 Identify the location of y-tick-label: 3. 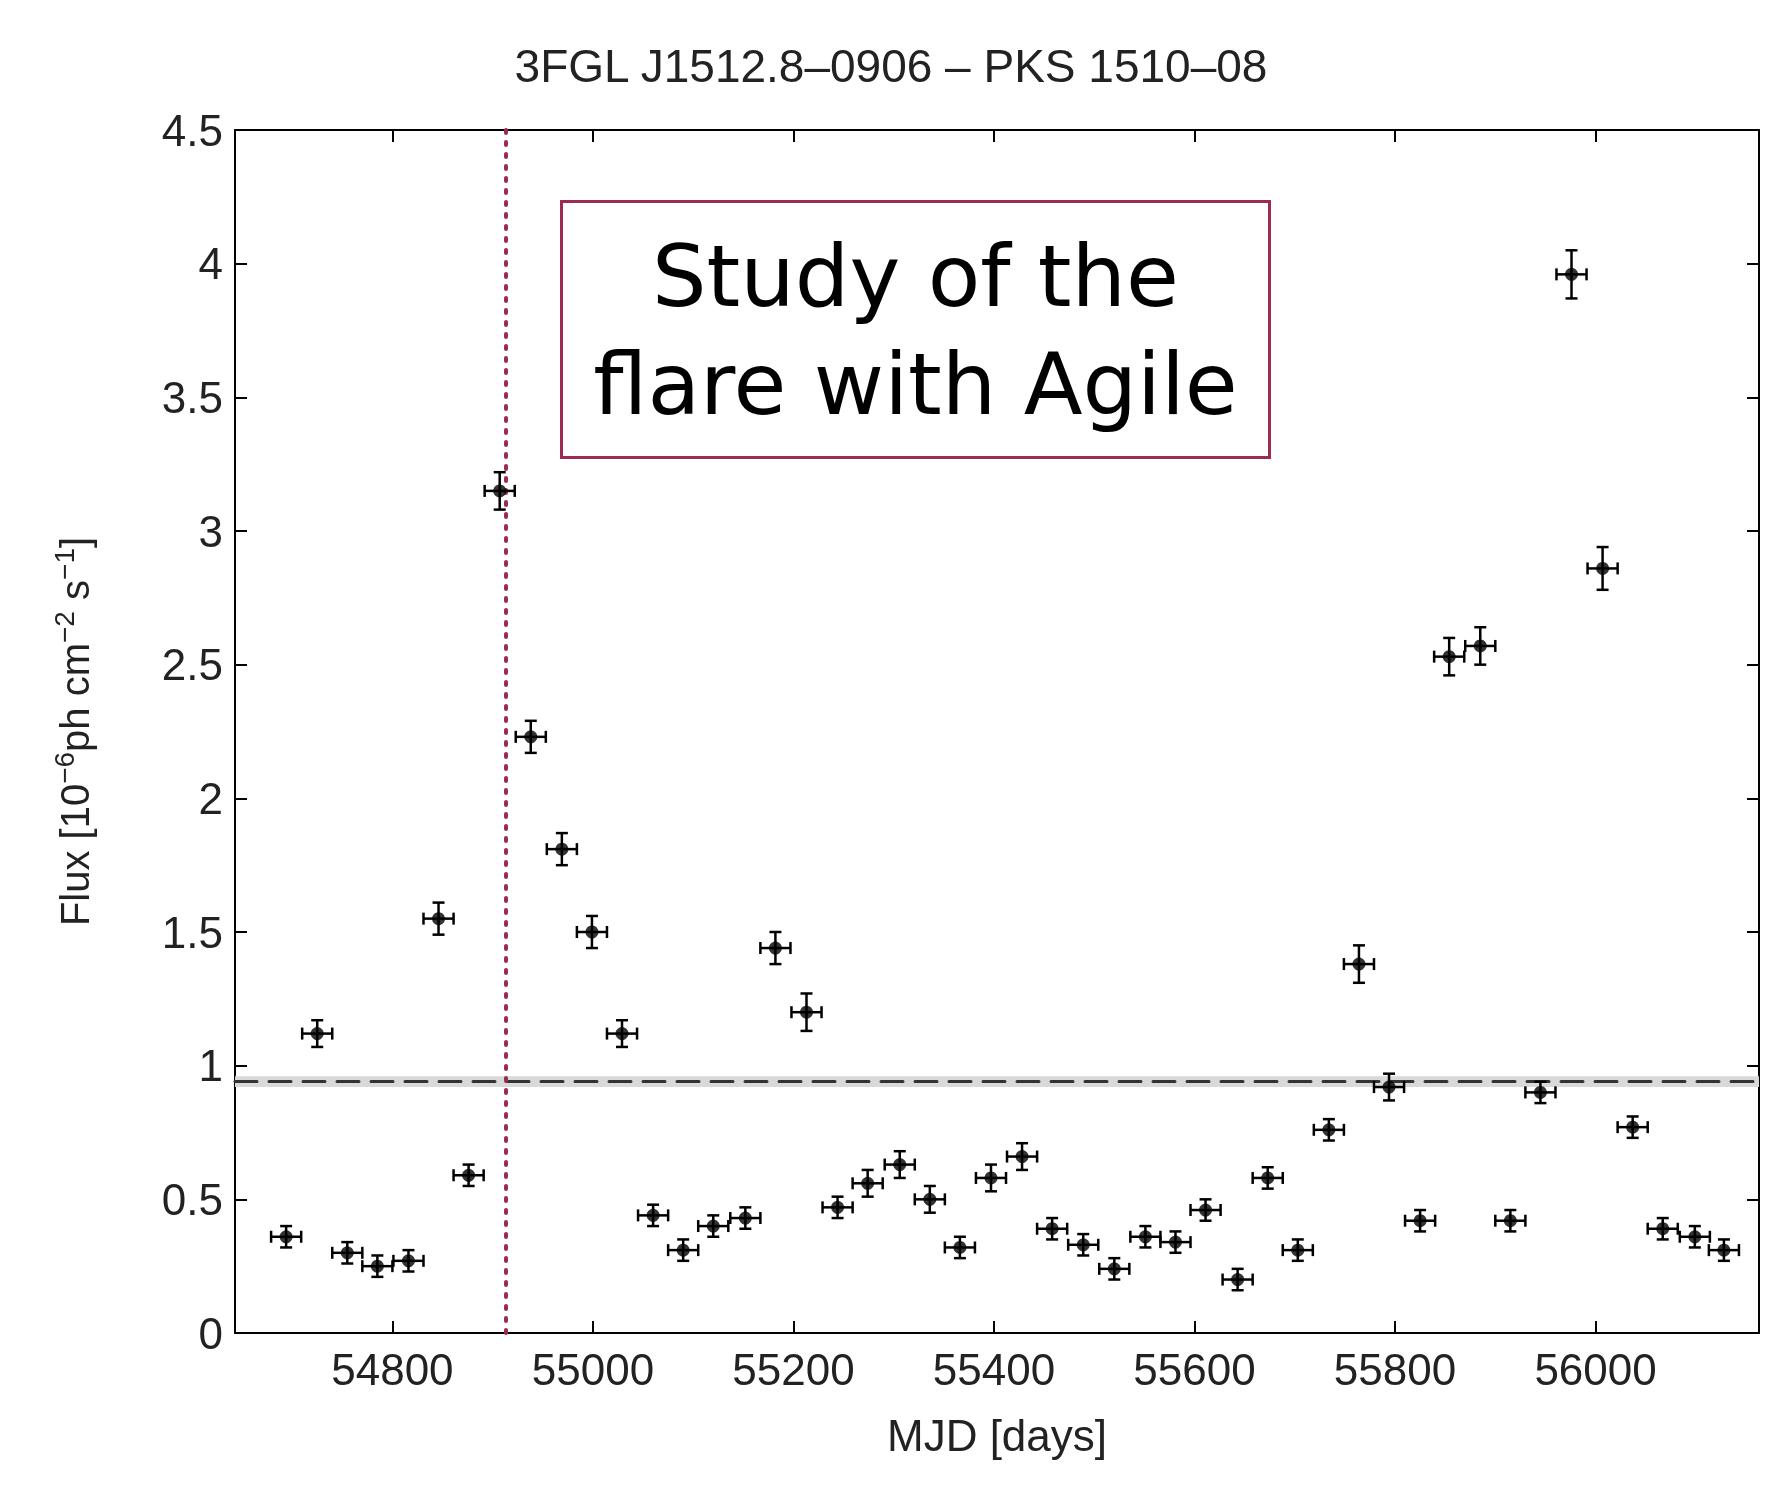
(210, 531).